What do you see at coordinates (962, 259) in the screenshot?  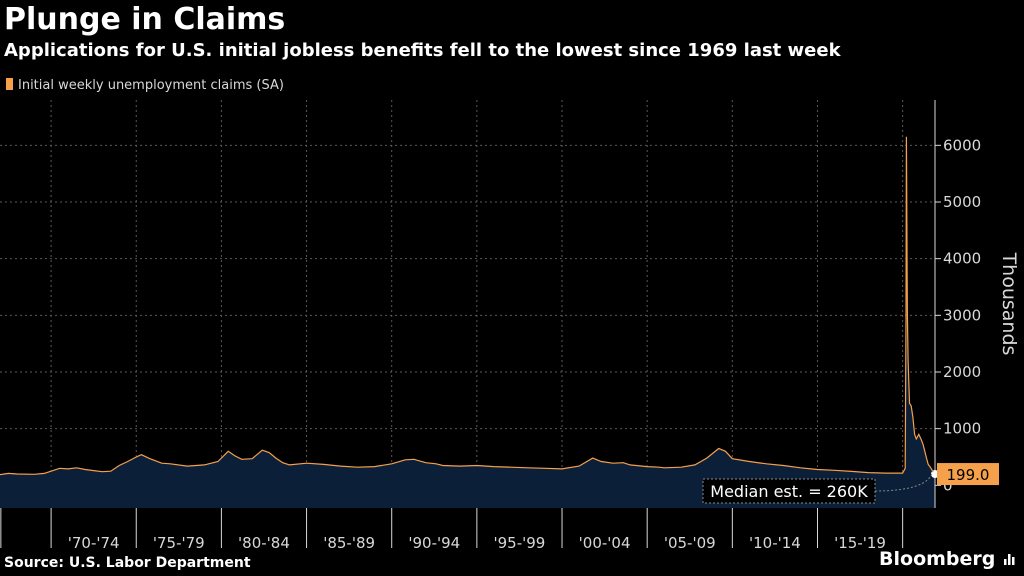 I see `y-tick-label: 4000` at bounding box center [962, 259].